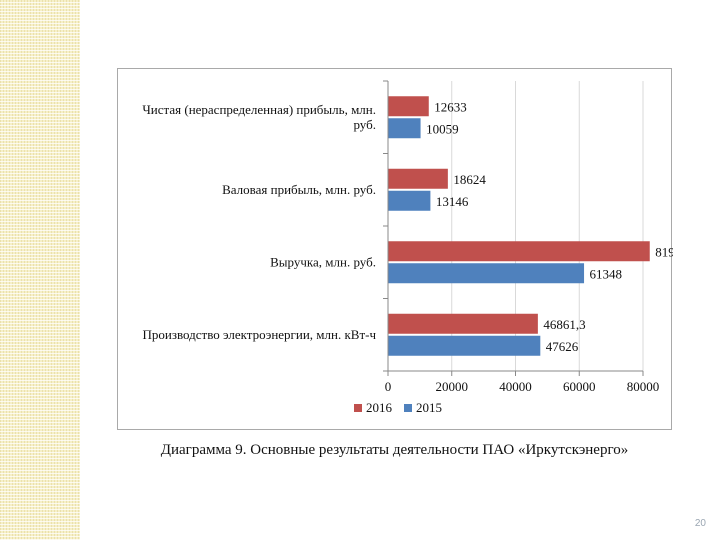 The image size is (720, 540). I want to click on x-tick-label: 0, so click(388, 386).